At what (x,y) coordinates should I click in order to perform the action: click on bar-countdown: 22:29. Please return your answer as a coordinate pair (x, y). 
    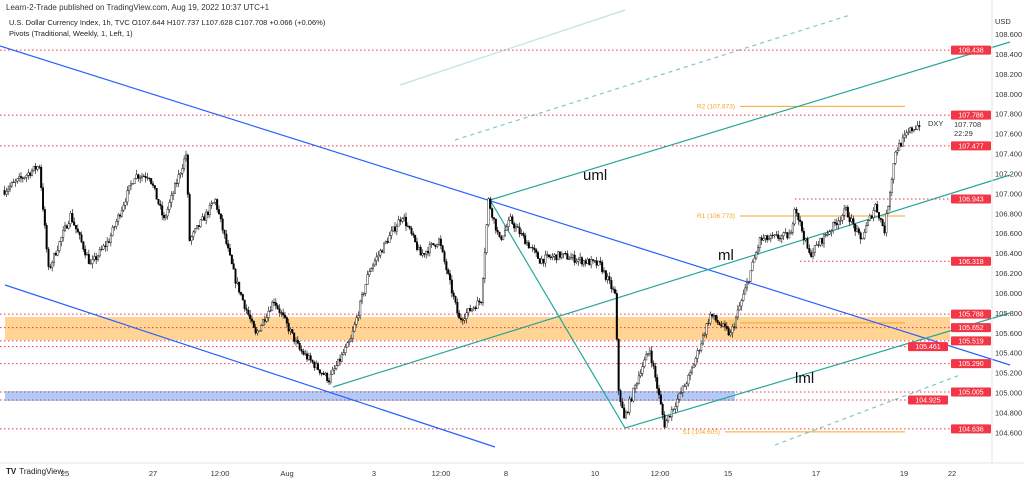
    Looking at the image, I should click on (963, 133).